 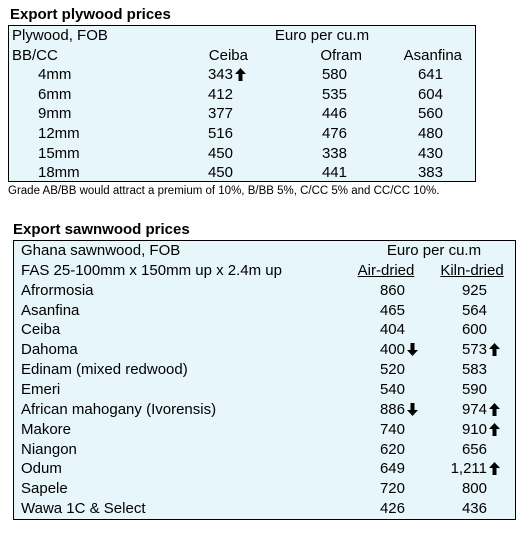 What do you see at coordinates (44, 489) in the screenshot?
I see `row-label: Sapele` at bounding box center [44, 489].